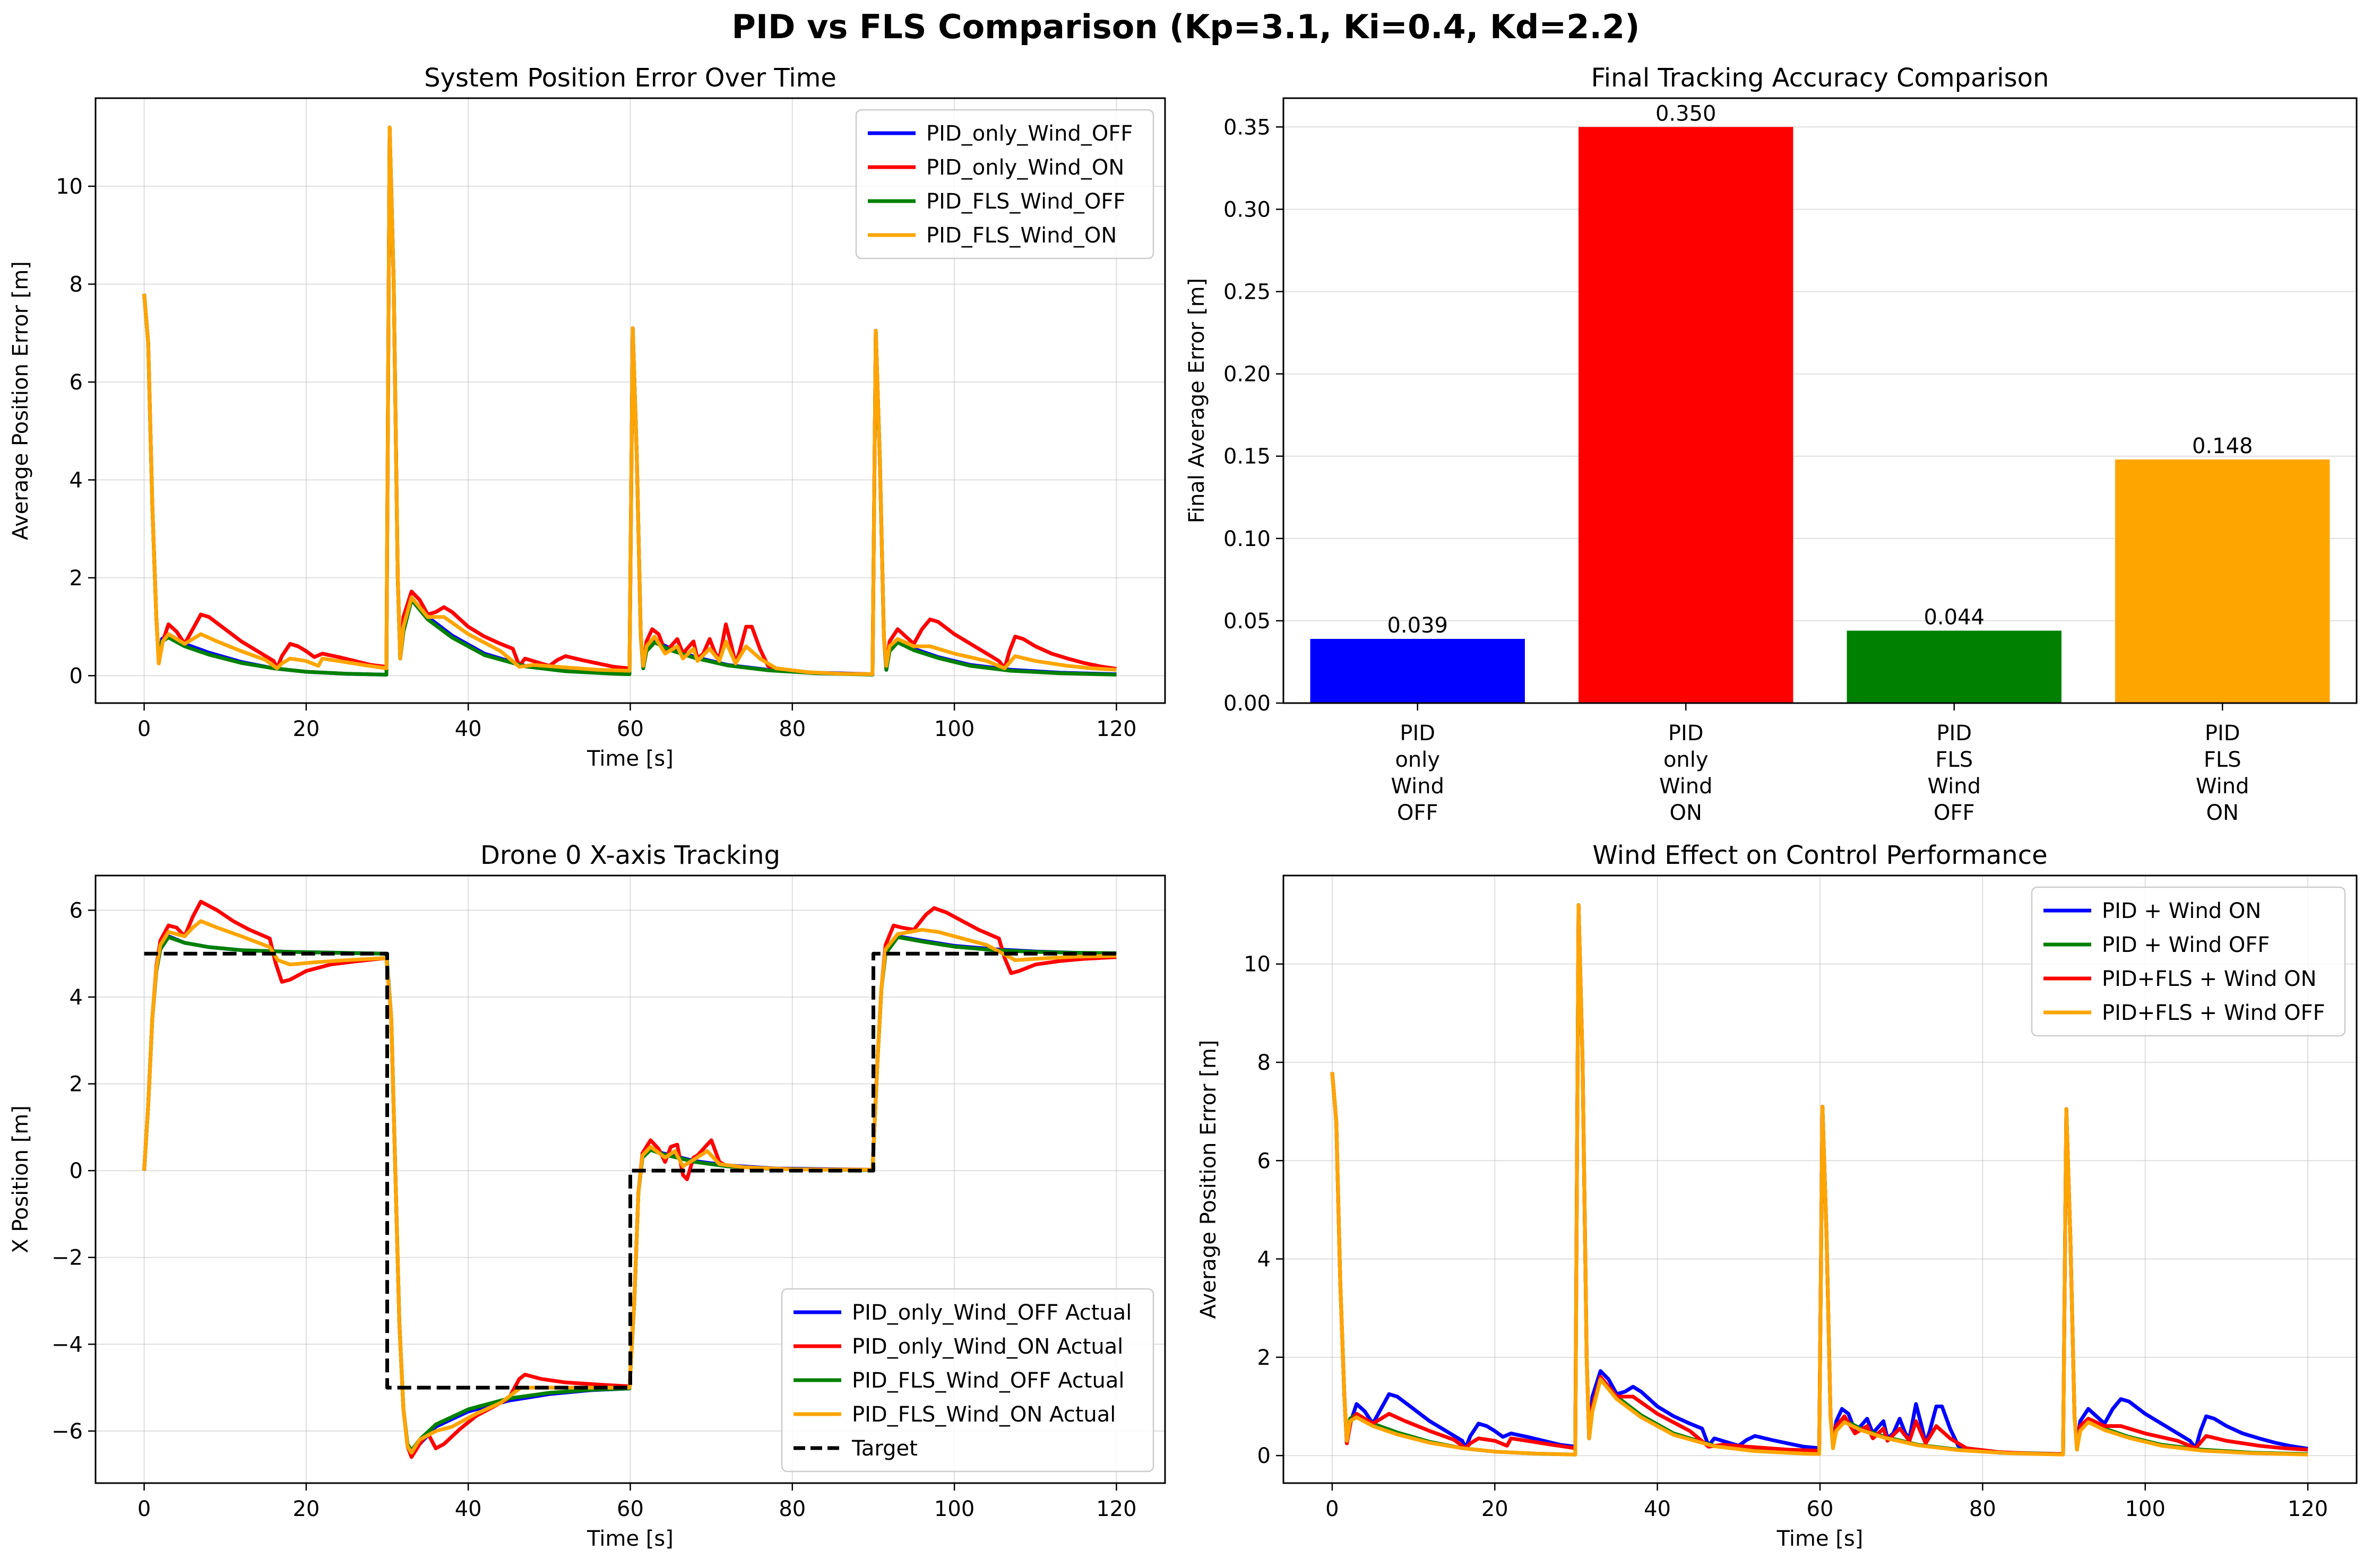 The image size is (2372, 1568). I want to click on y-tick-label: 0.25, so click(1247, 292).